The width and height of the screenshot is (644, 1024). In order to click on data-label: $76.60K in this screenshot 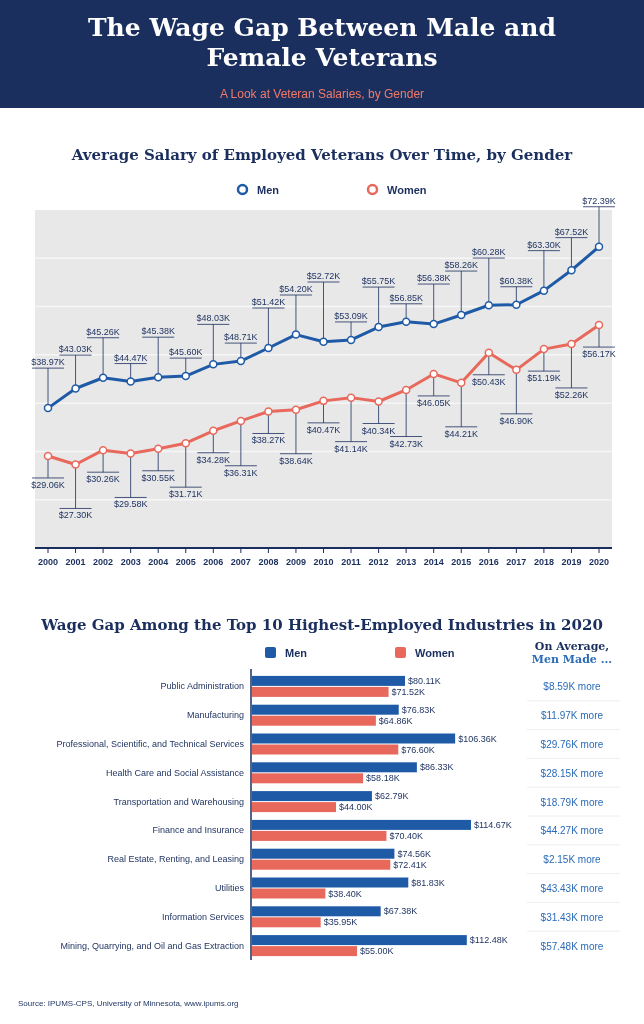, I will do `click(418, 749)`.